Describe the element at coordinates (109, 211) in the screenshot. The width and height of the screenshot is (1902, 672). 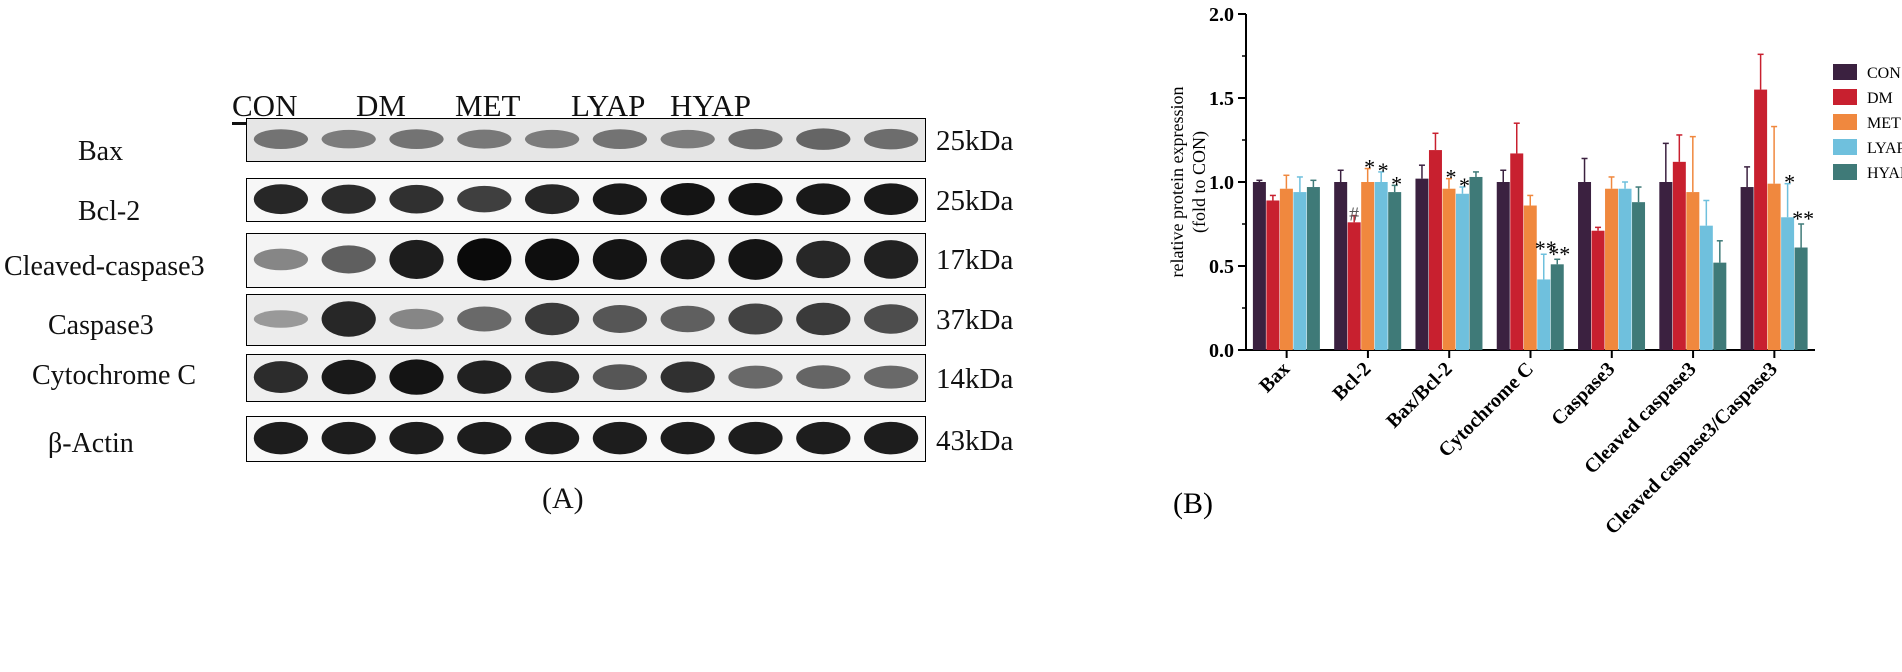
I see `row-label-bcl2: Bcl-2` at that location.